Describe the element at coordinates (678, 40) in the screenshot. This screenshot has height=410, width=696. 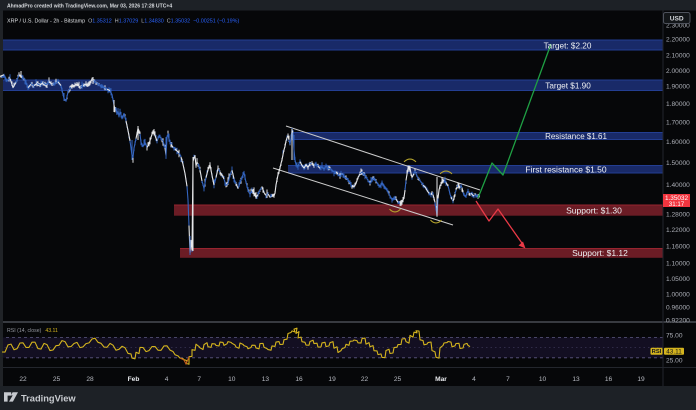
I see `svg-text: 2.20000` at that location.